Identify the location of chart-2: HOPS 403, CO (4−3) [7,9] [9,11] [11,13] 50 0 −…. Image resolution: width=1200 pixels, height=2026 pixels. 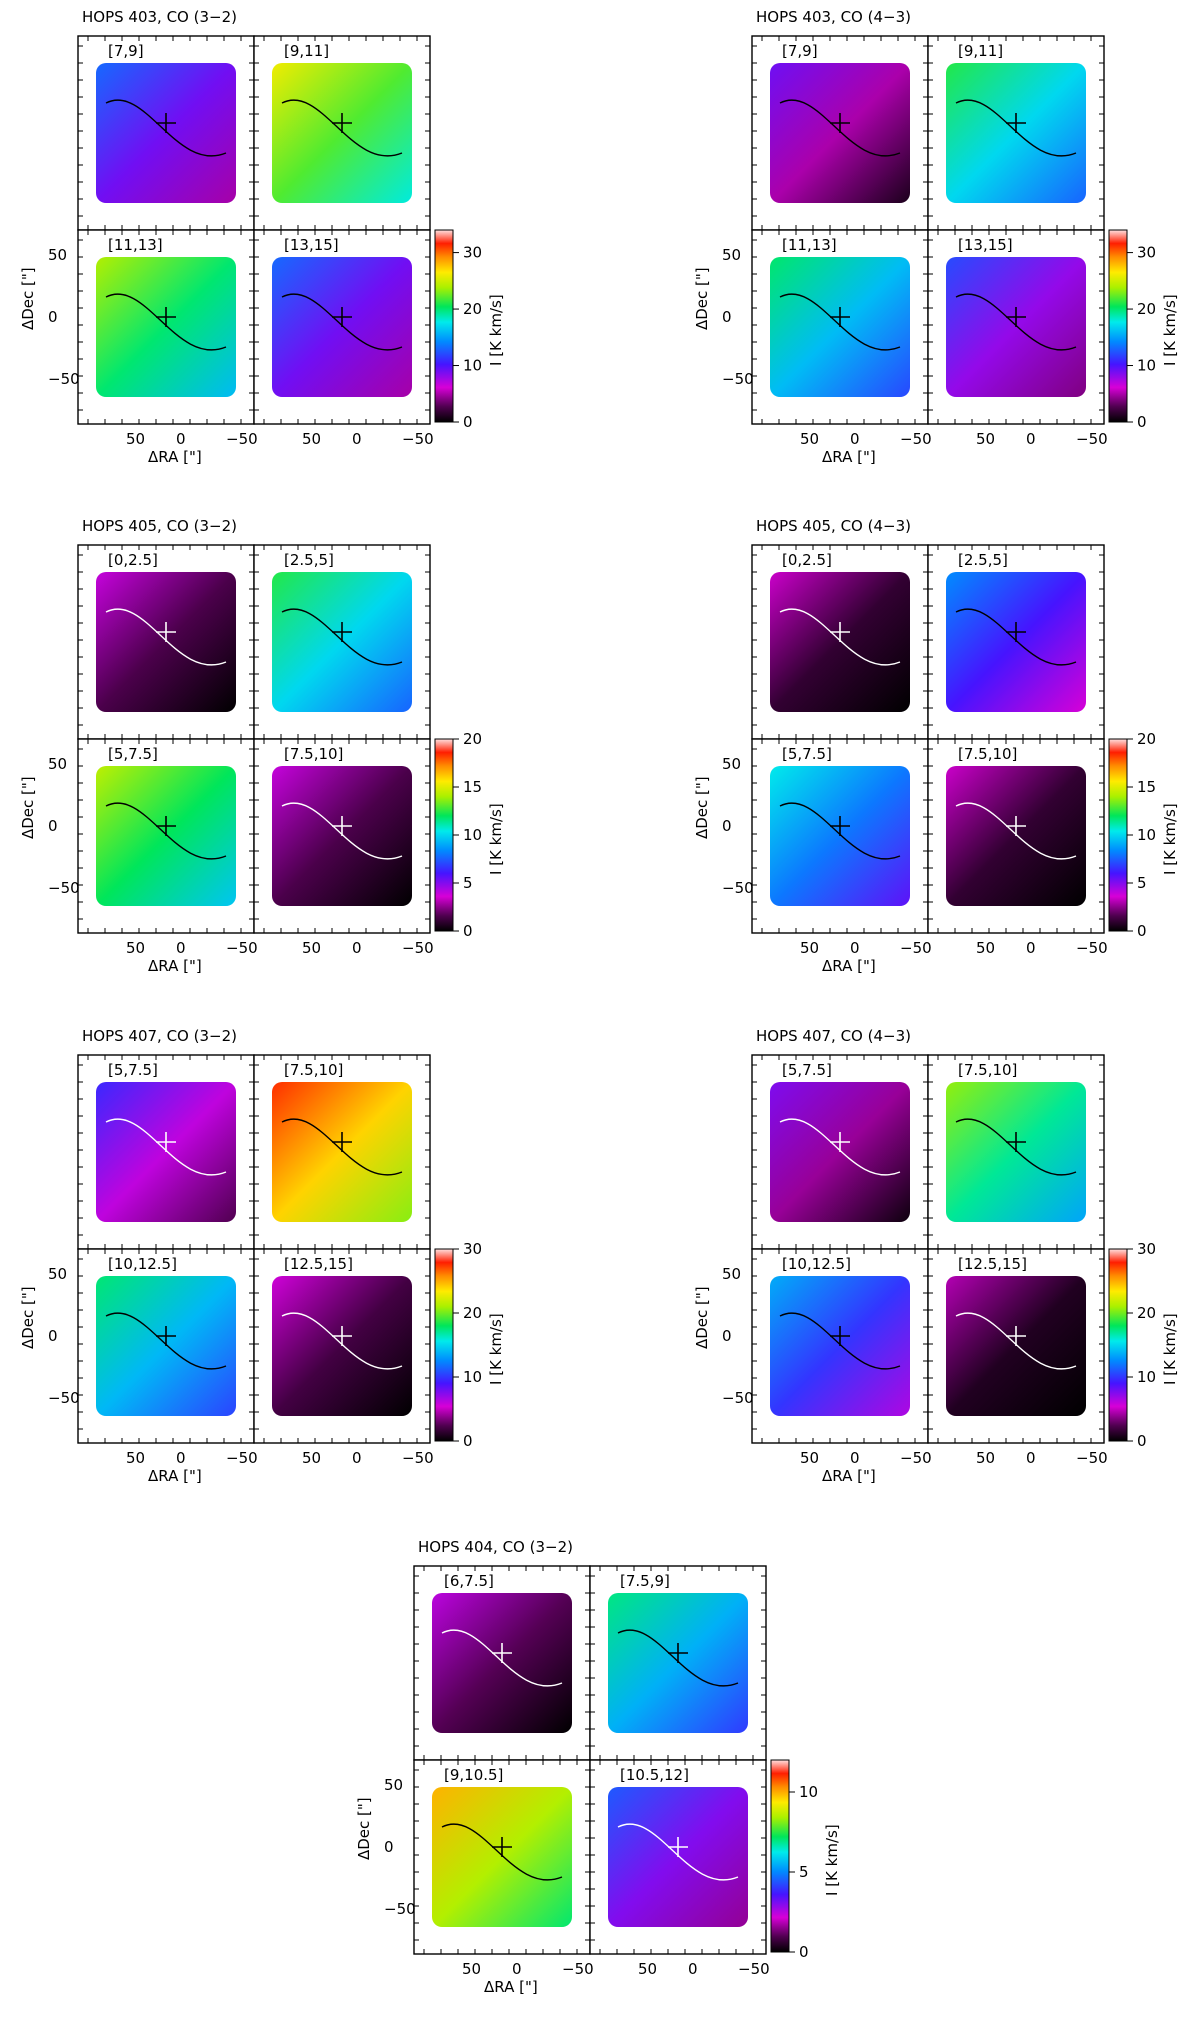
(936, 237).